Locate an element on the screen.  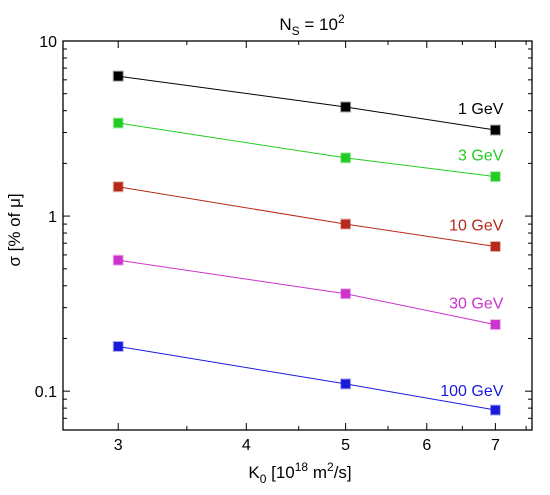
chart-title: NS = 102 is located at coordinates (312, 25).